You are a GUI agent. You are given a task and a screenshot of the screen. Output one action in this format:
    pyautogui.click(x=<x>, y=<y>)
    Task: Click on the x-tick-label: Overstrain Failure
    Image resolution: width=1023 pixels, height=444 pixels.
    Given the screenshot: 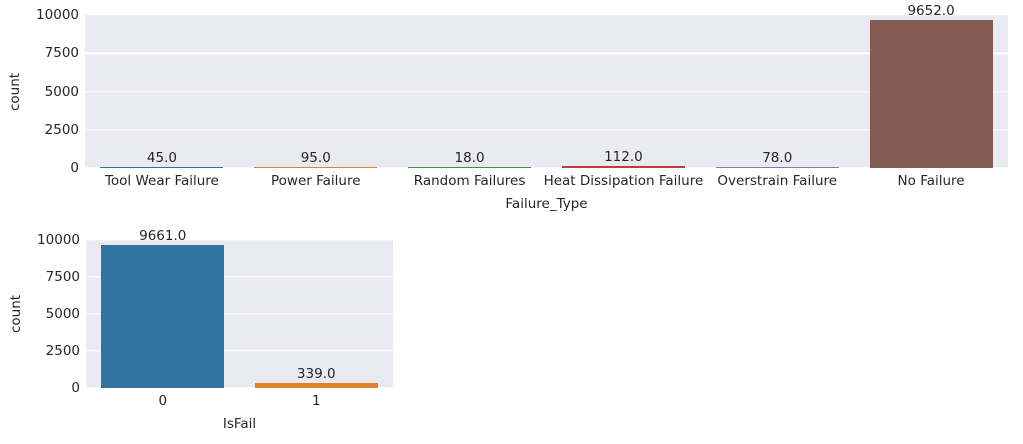 What is the action you would take?
    pyautogui.click(x=777, y=181)
    